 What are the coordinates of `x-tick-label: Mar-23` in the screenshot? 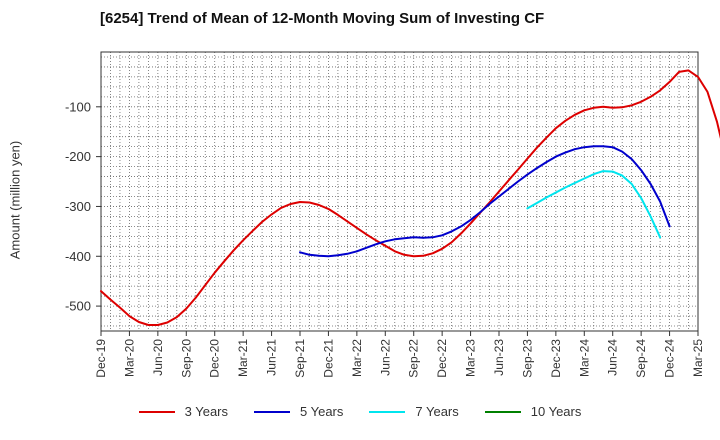 It's located at (471, 358).